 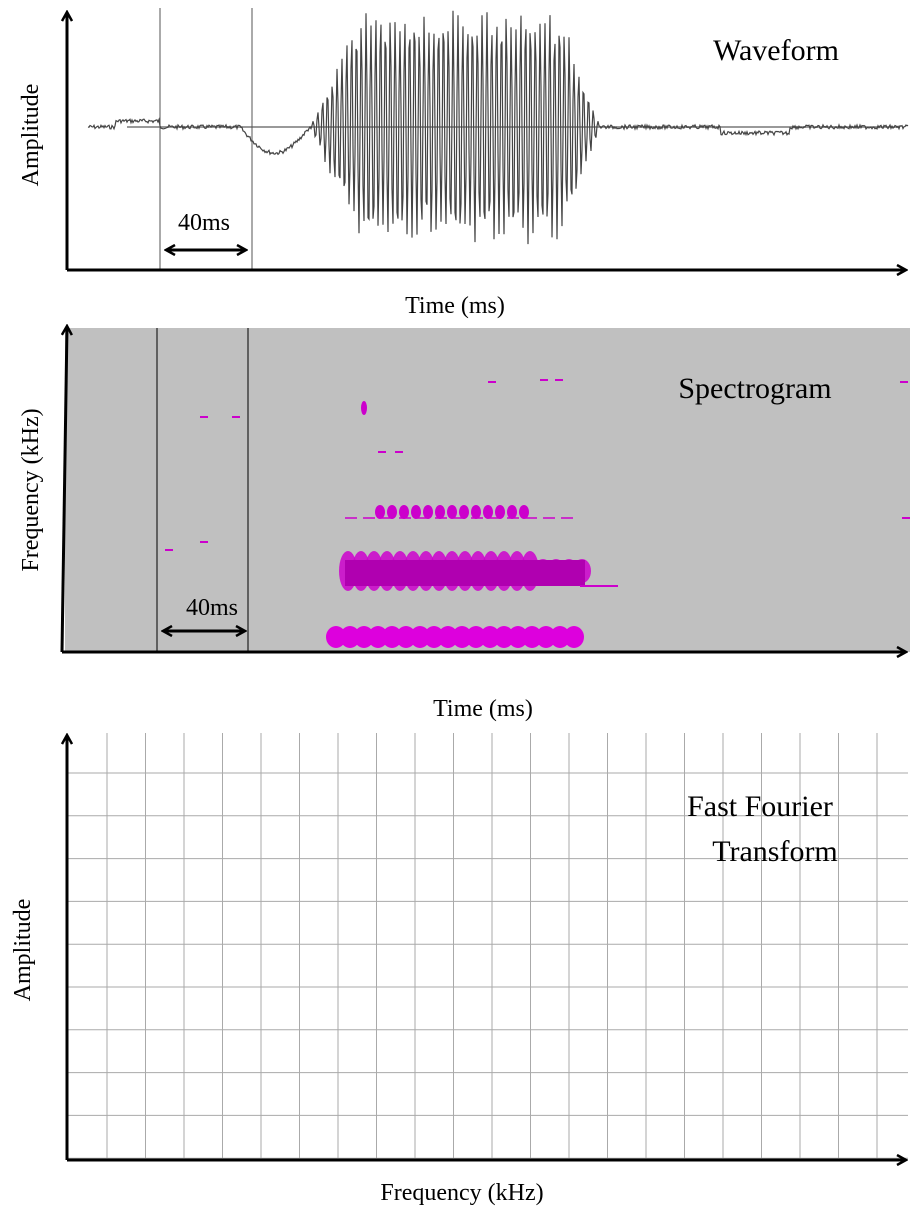 What do you see at coordinates (461, 1193) in the screenshot?
I see `x-axis-label: Frequency (kHz)` at bounding box center [461, 1193].